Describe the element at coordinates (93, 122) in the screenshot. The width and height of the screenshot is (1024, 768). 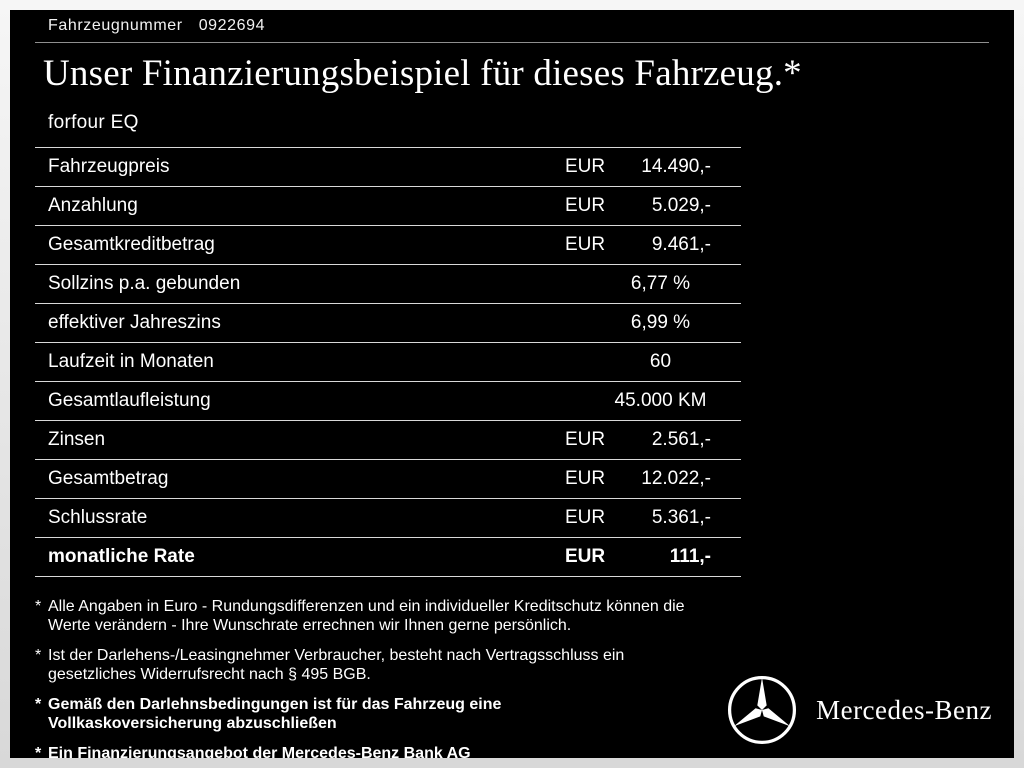
I see `vehicle-model: forfour EQ` at that location.